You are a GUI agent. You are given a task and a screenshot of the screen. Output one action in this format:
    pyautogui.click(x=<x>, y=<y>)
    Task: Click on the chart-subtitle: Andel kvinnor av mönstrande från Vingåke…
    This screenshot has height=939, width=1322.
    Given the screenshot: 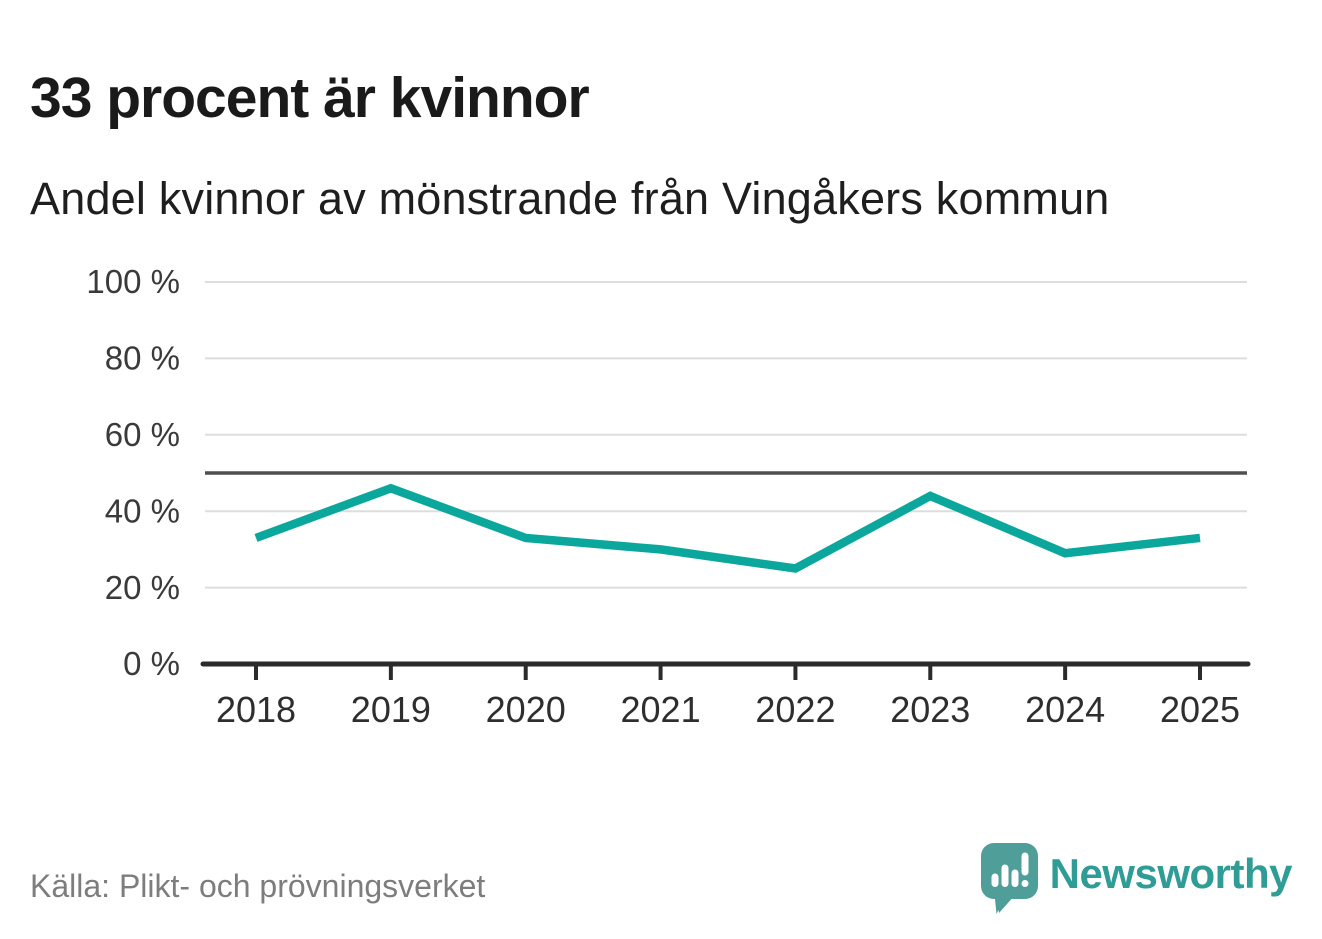 What is the action you would take?
    pyautogui.click(x=570, y=198)
    